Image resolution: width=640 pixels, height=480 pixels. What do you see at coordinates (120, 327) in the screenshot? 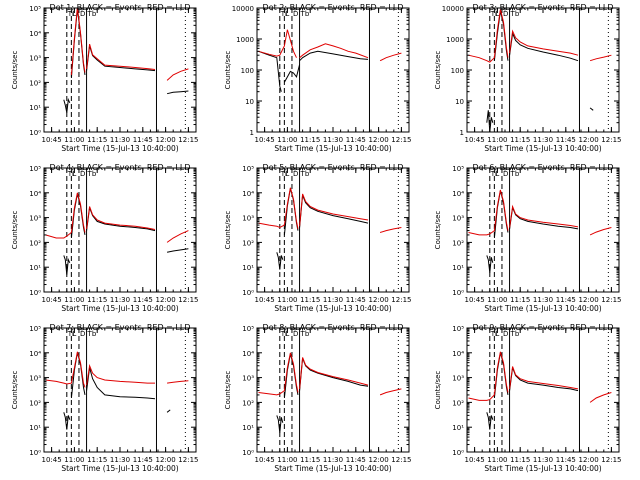
I see `panel-title: Det 7: BLACK = Events, RED = LLD` at bounding box center [120, 327].